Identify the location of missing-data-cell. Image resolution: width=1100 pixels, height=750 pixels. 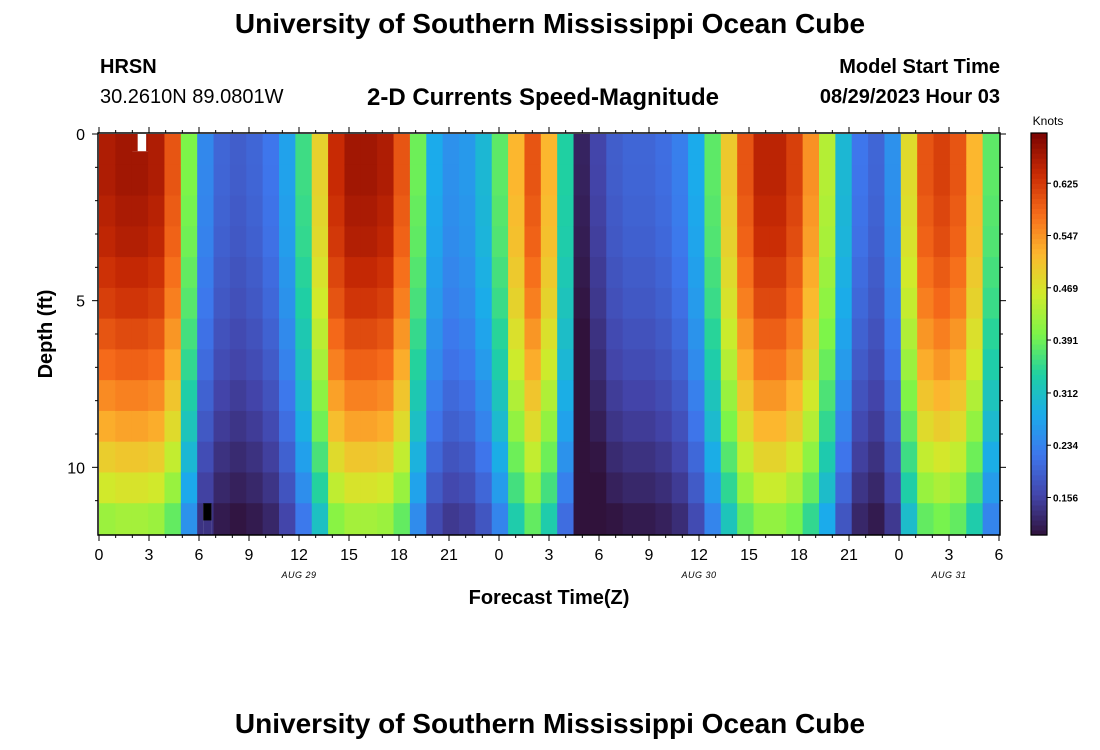
(142, 143).